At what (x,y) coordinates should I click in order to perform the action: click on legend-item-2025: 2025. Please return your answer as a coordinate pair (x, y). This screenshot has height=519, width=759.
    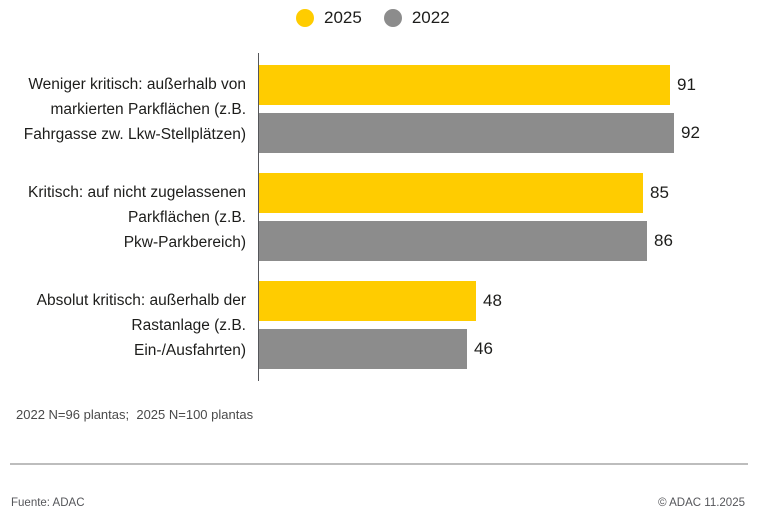
    Looking at the image, I should click on (329, 18).